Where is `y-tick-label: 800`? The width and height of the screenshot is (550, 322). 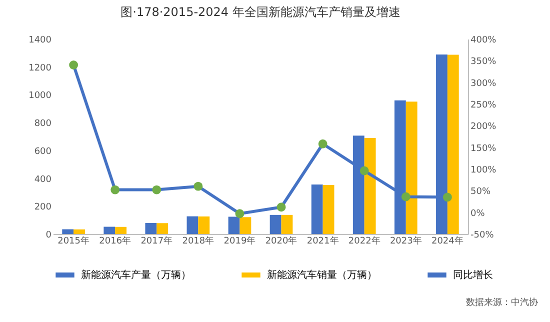 y-tick-label: 800 is located at coordinates (43, 124).